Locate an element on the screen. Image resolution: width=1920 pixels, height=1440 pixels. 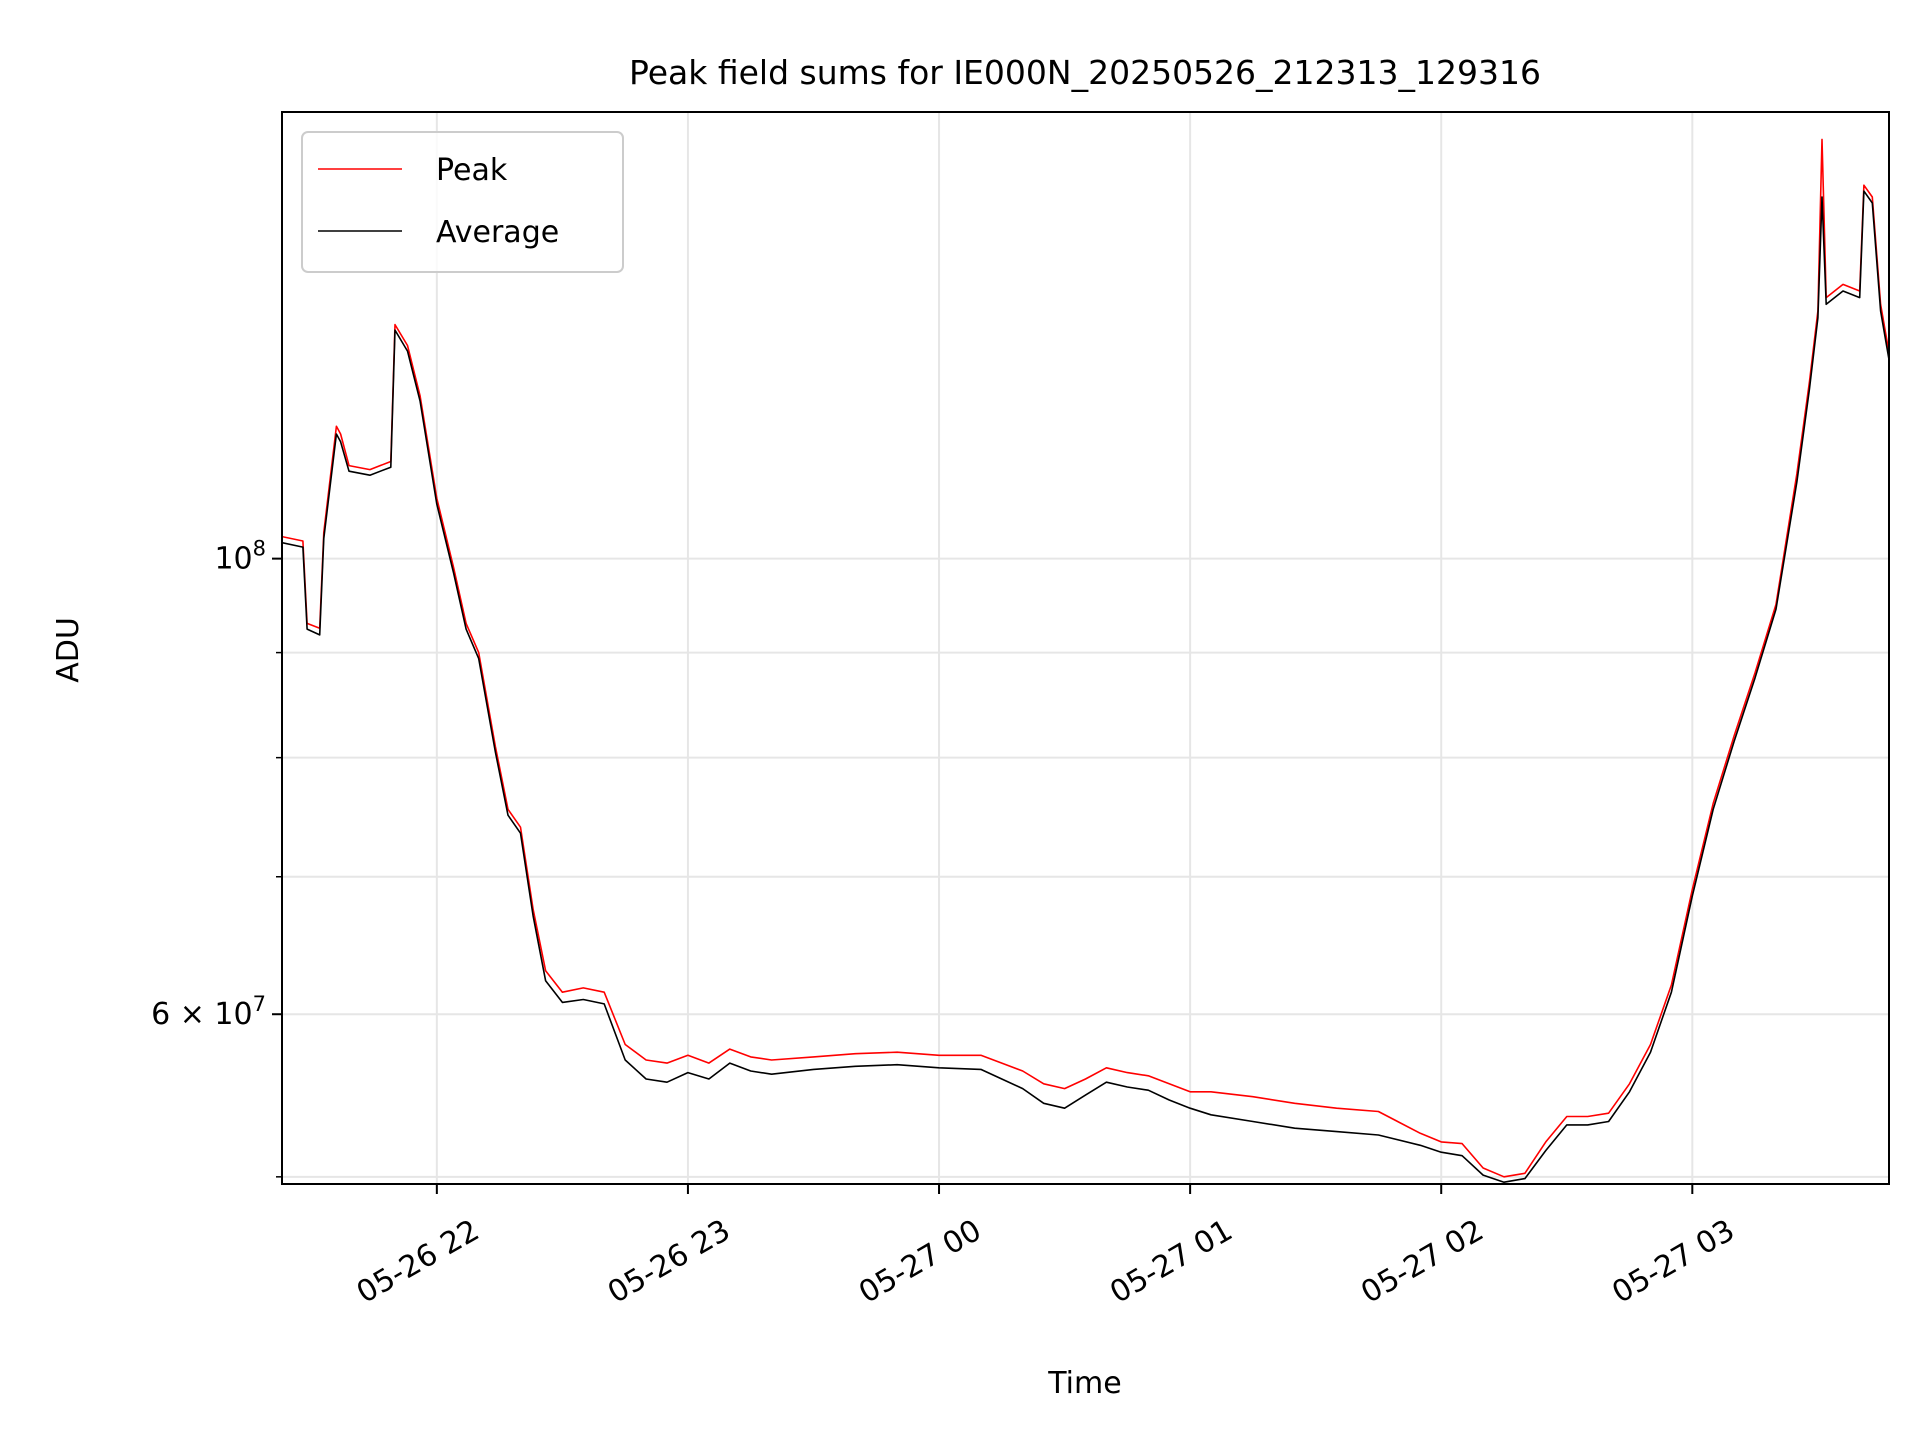
legend: Peak Average is located at coordinates (462, 202).